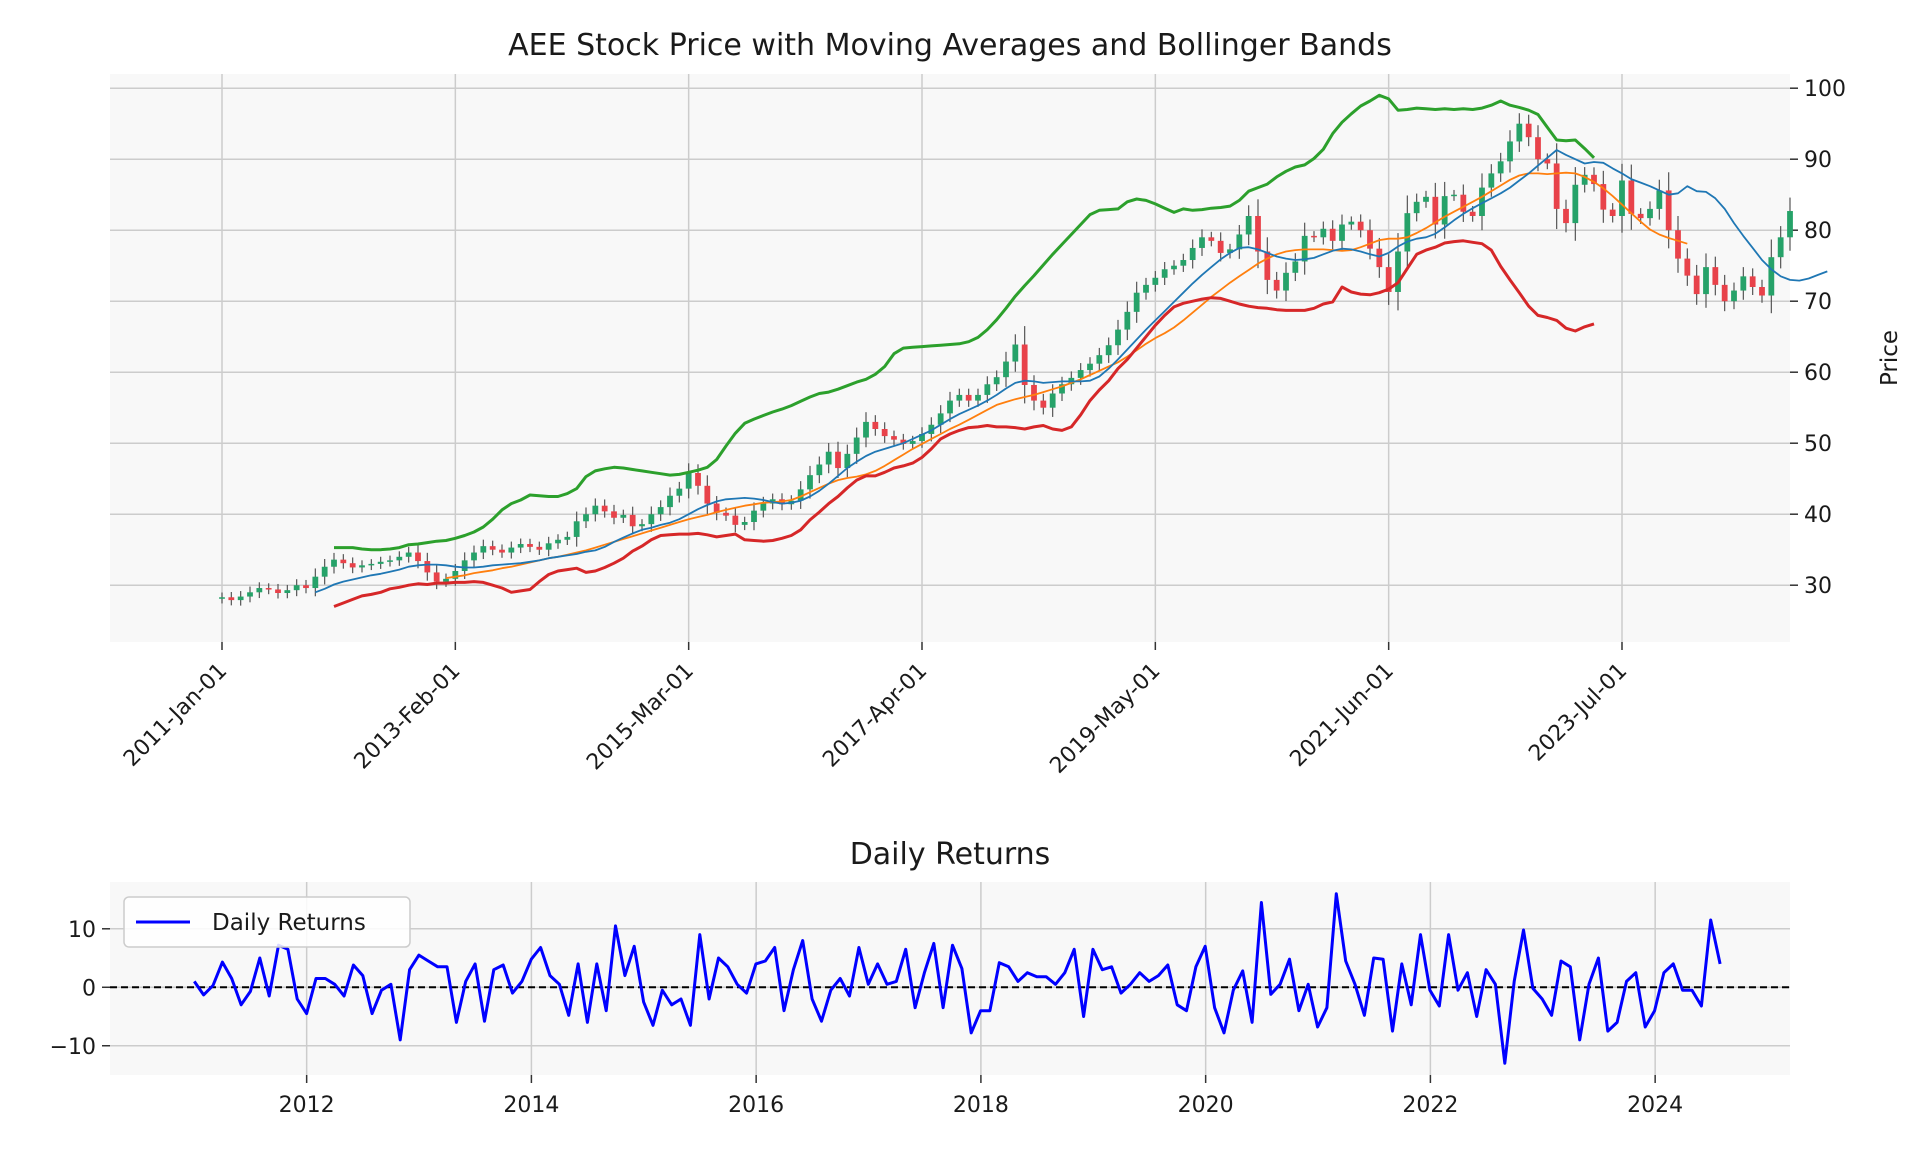  I want to click on returns-y-tick-label: 10, so click(82, 930).